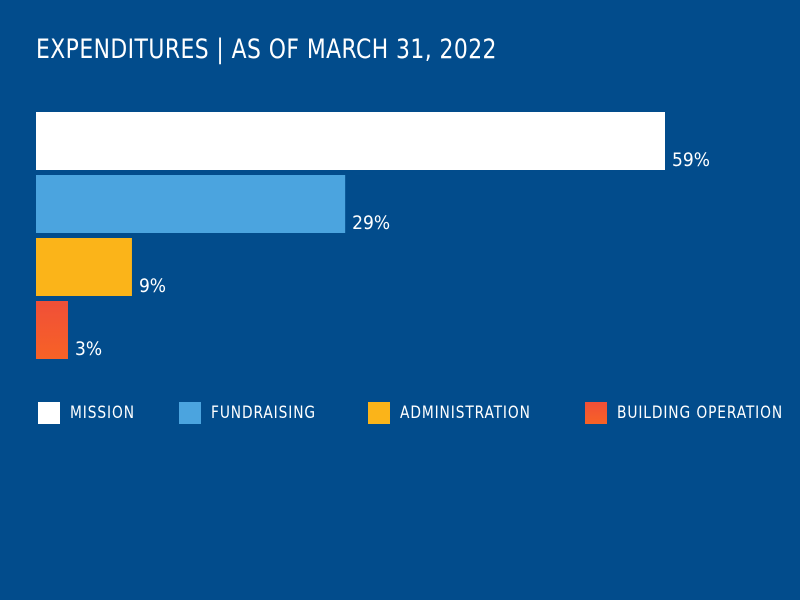 This screenshot has height=600, width=800. I want to click on legend-item-building-operation: BUILDING OPERATION, so click(692, 413).